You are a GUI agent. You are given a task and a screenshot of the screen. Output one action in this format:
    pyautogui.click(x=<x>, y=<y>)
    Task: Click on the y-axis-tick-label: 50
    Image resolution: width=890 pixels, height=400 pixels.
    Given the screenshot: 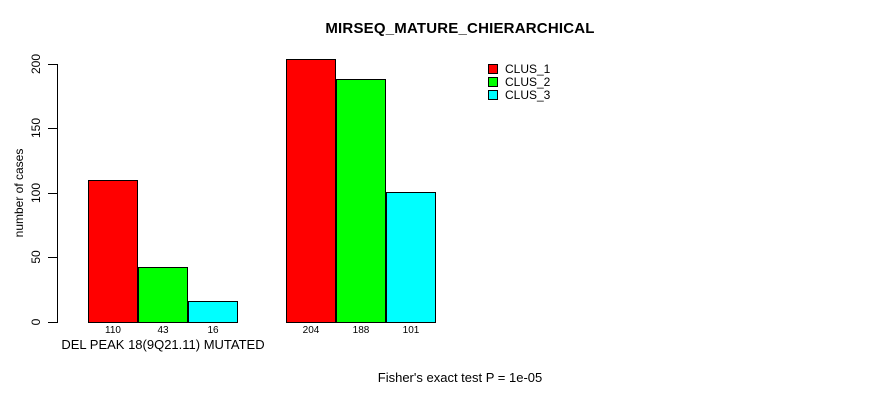 What is the action you would take?
    pyautogui.click(x=36, y=257)
    